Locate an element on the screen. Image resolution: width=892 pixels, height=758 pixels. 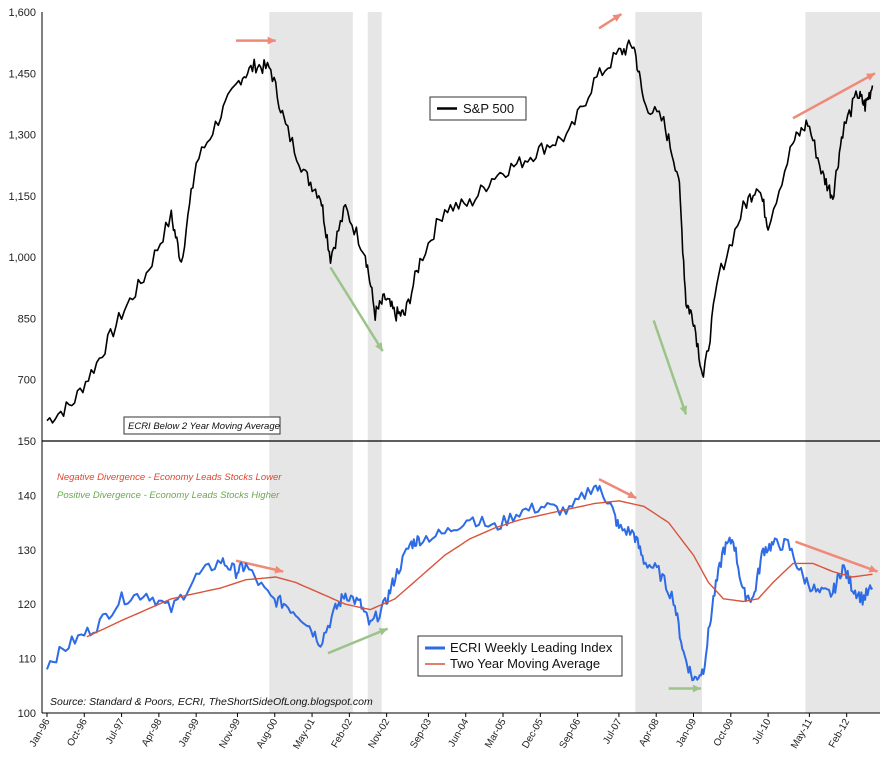
ecri-label: ECRI Below 2 Year Moving Average is located at coordinates (202, 425).